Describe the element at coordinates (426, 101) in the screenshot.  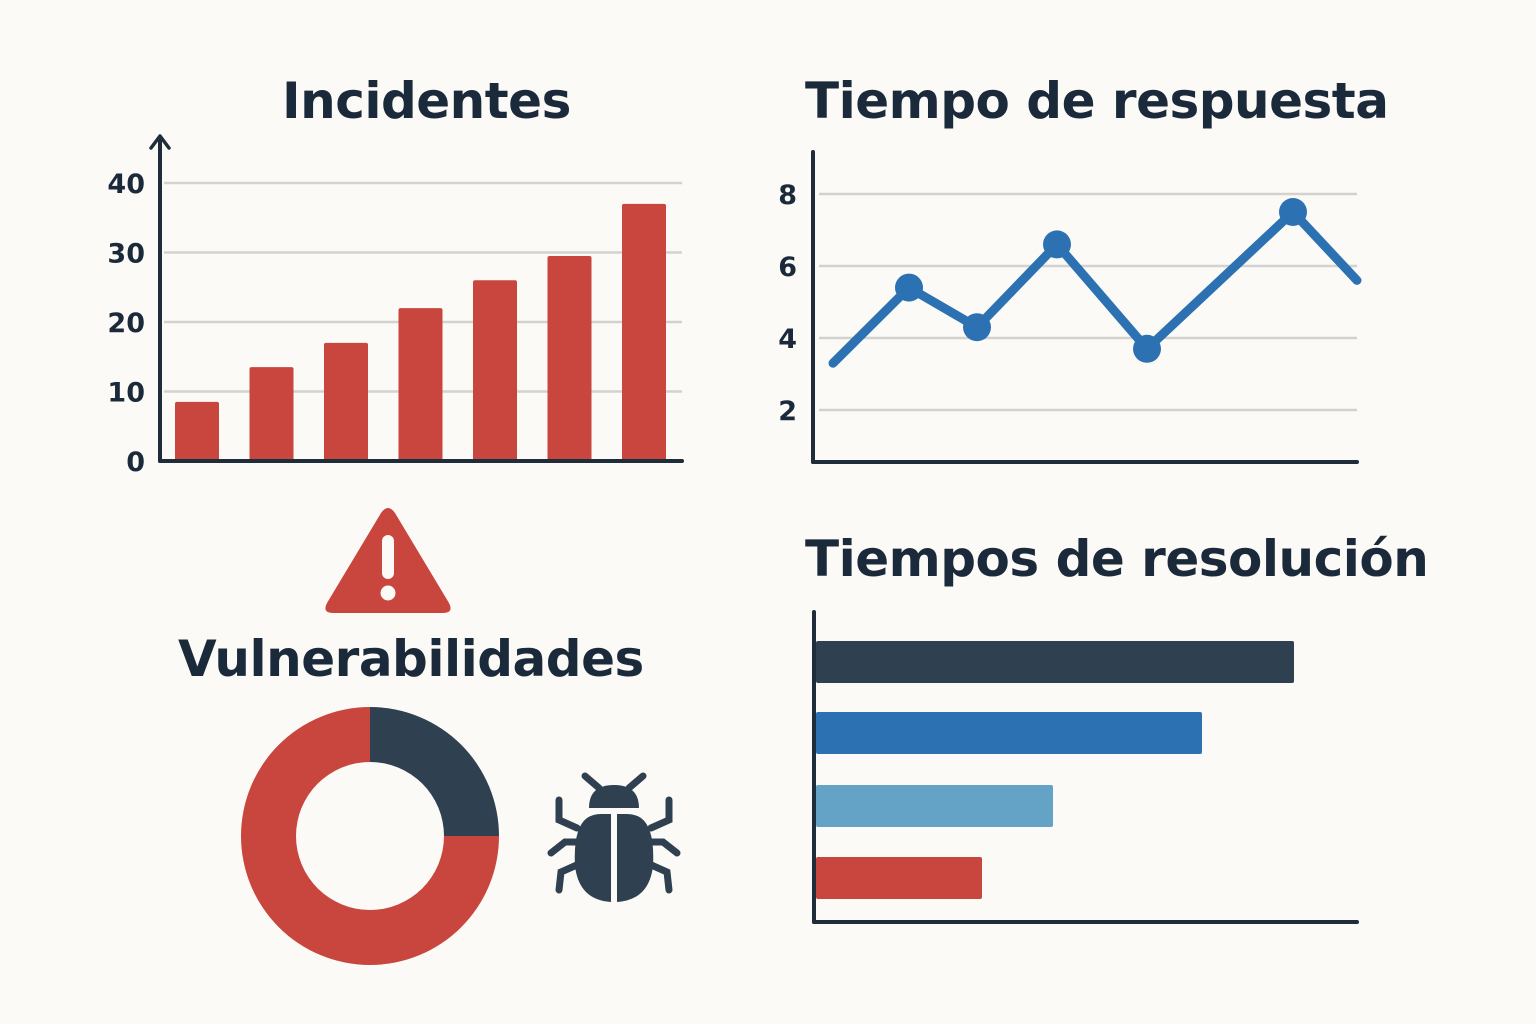
I see `incidents-title: Incidentes` at that location.